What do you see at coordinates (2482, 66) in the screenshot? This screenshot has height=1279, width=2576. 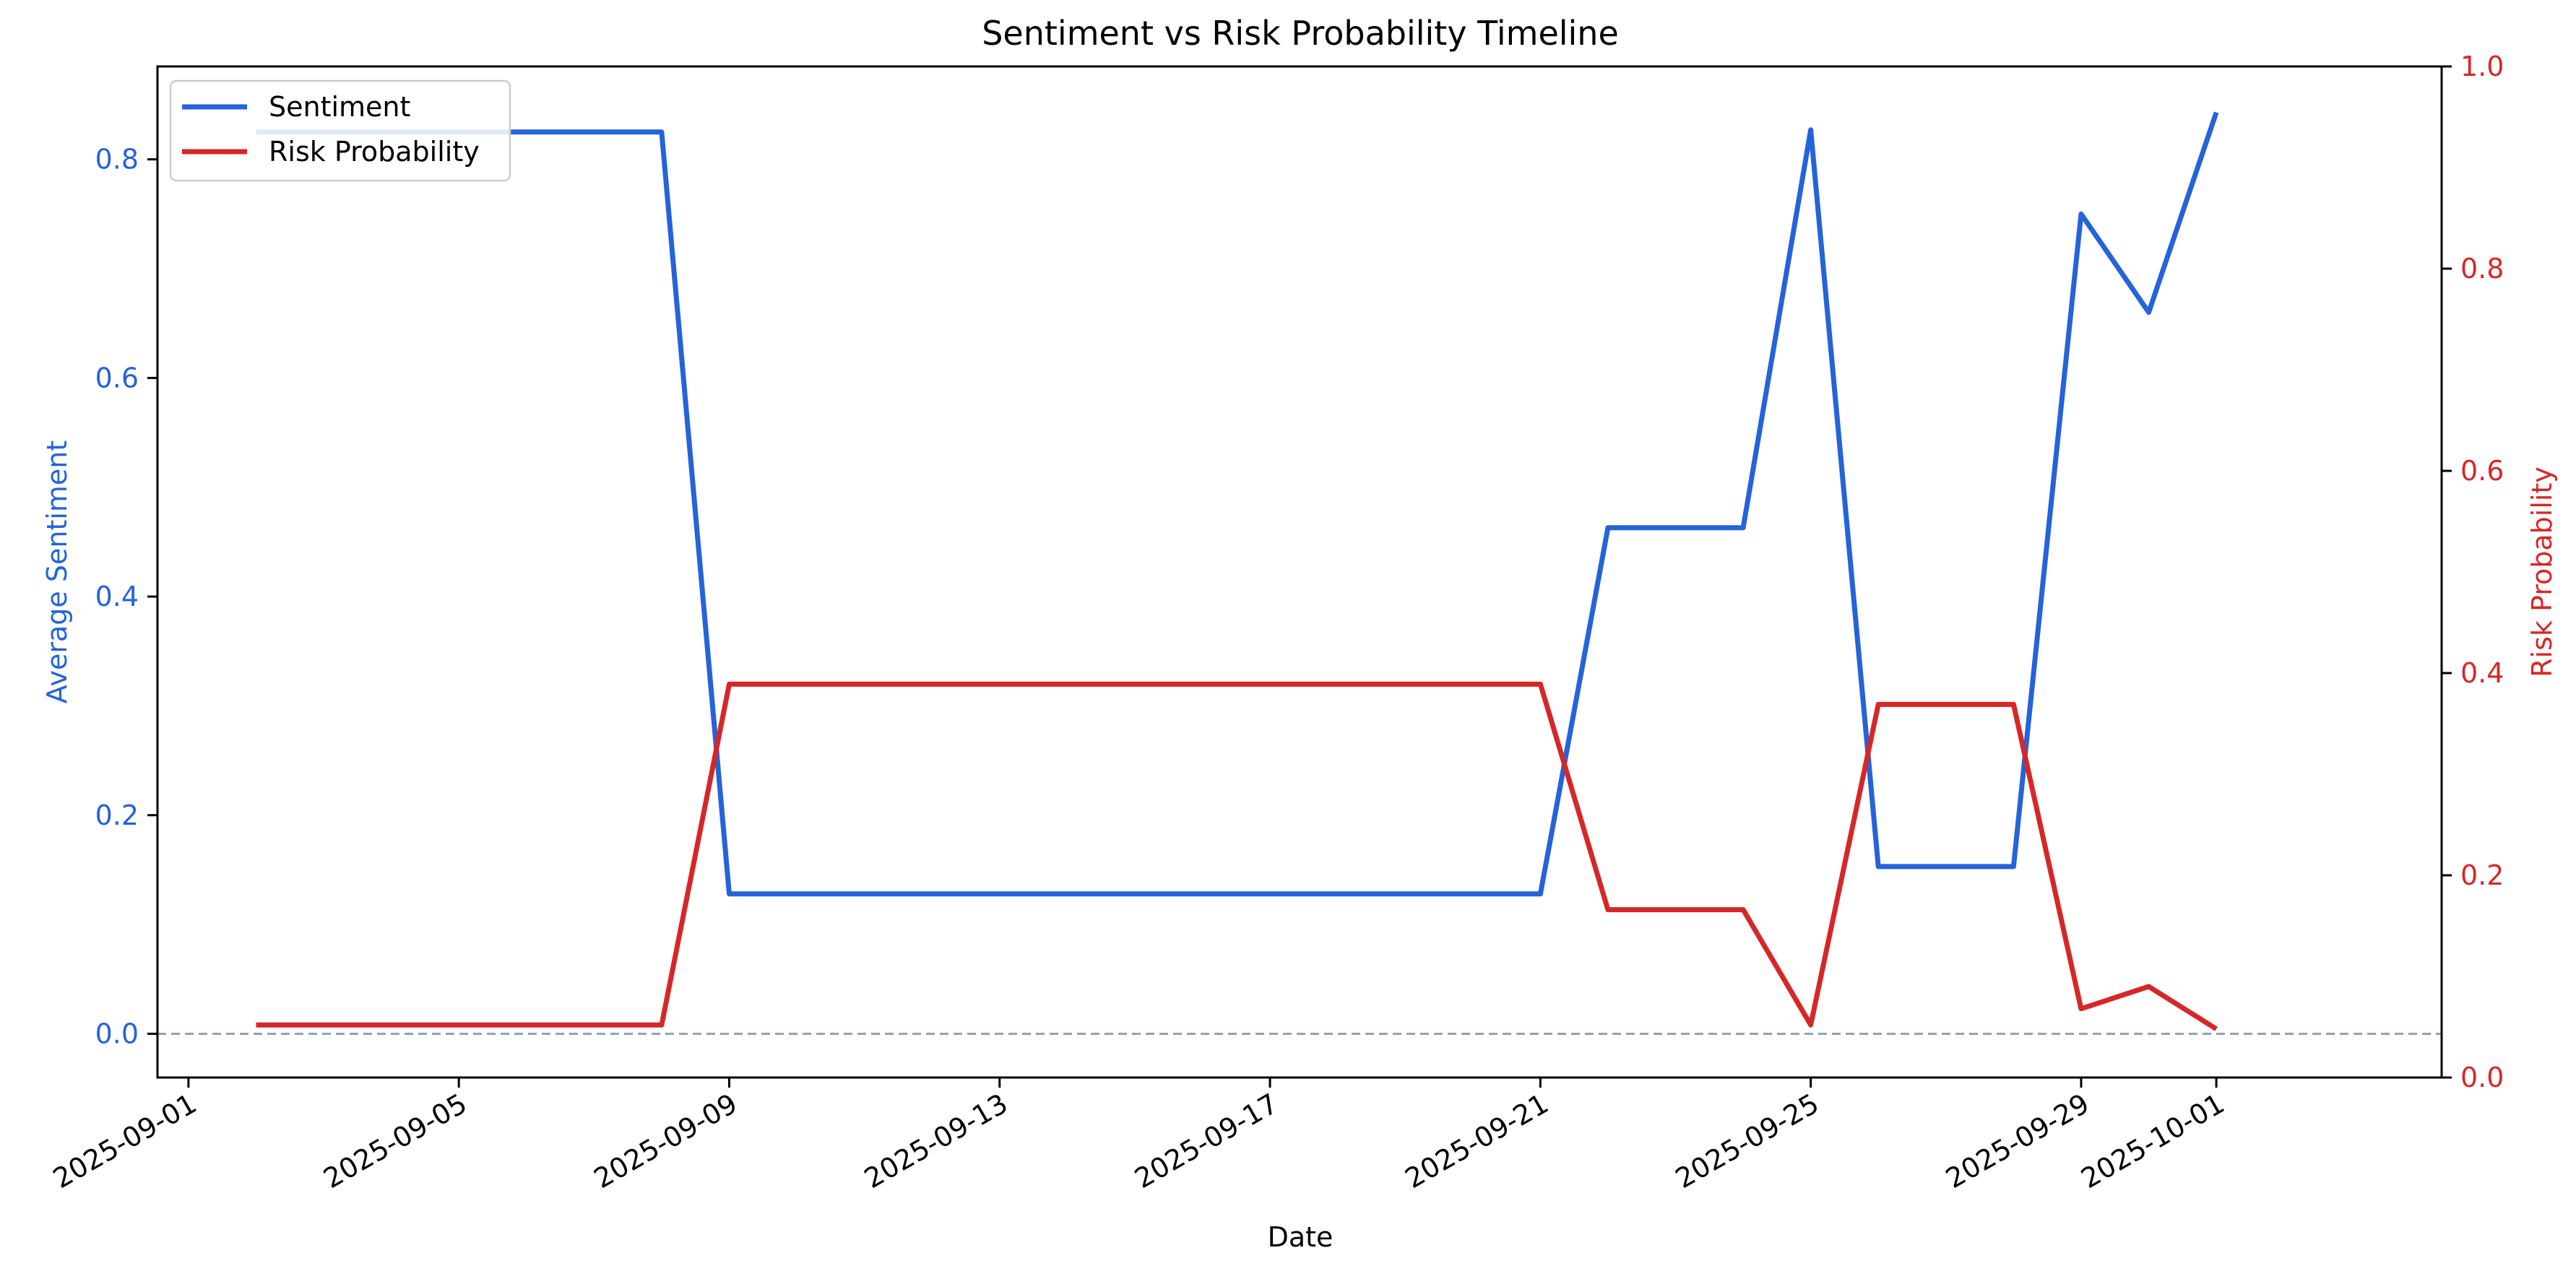 I see `right-y-tick-label: 1.0` at bounding box center [2482, 66].